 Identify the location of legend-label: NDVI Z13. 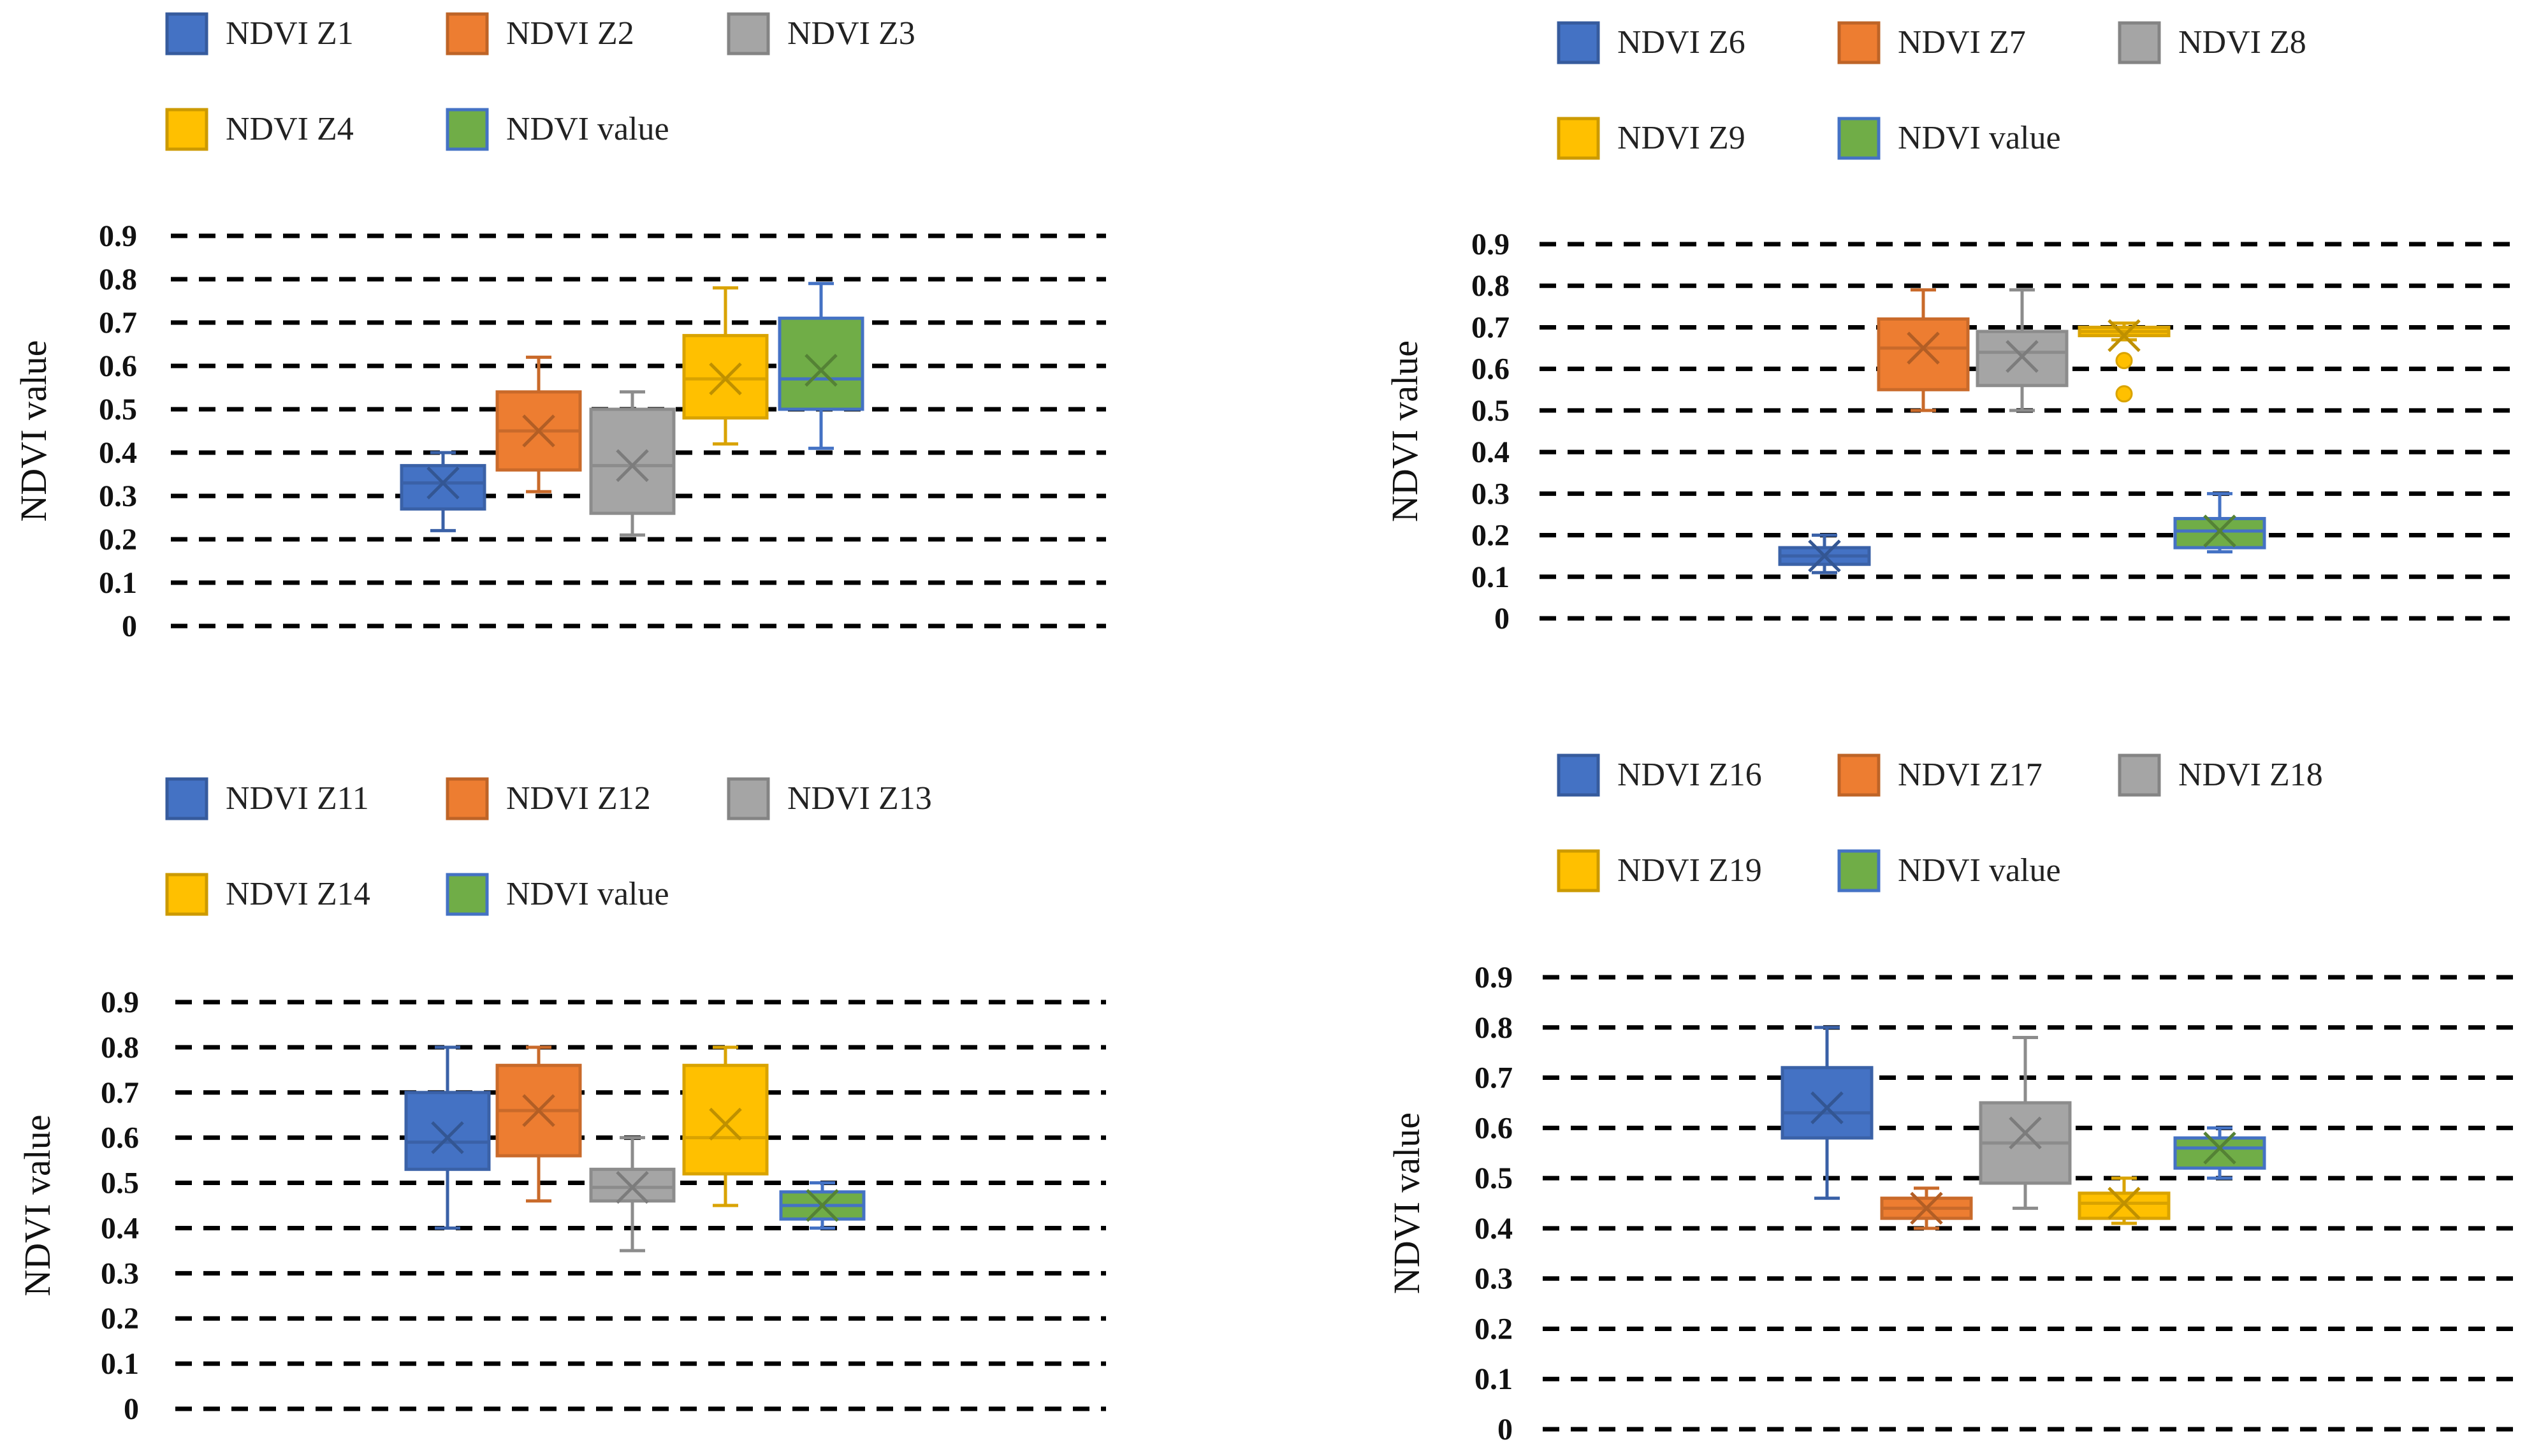
(859, 798).